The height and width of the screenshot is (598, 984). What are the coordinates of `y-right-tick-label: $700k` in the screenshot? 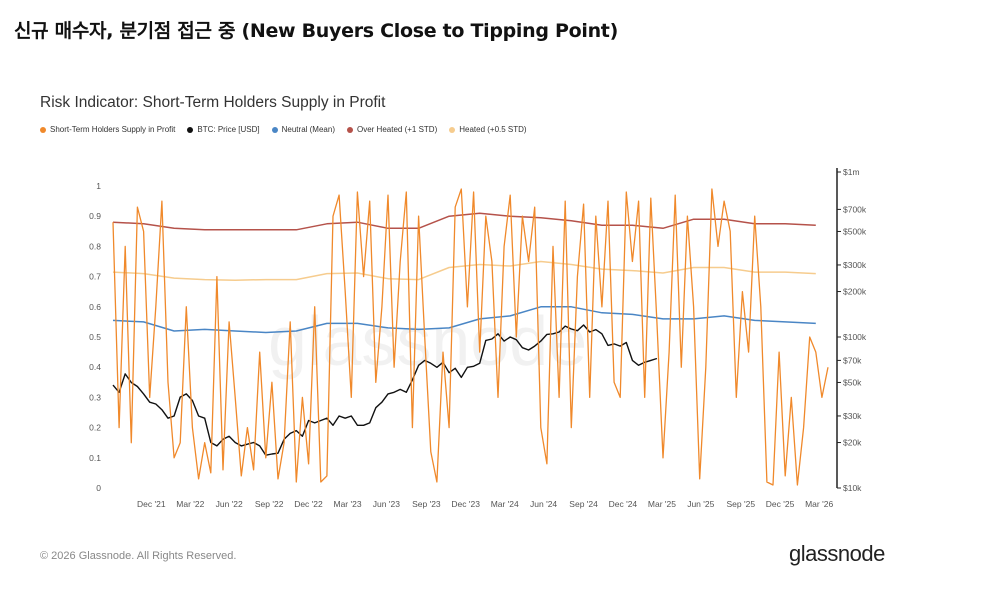 It's located at (855, 209).